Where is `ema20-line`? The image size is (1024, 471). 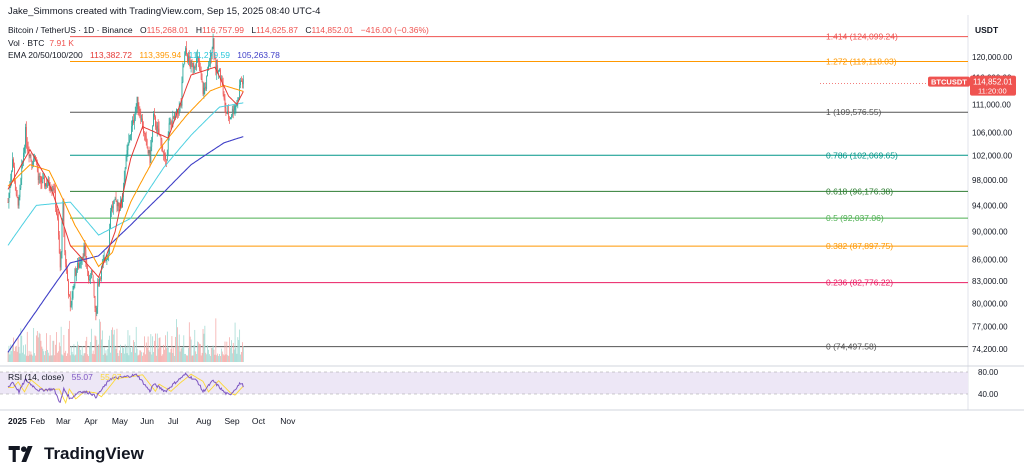
ema20-line is located at coordinates (125, 172).